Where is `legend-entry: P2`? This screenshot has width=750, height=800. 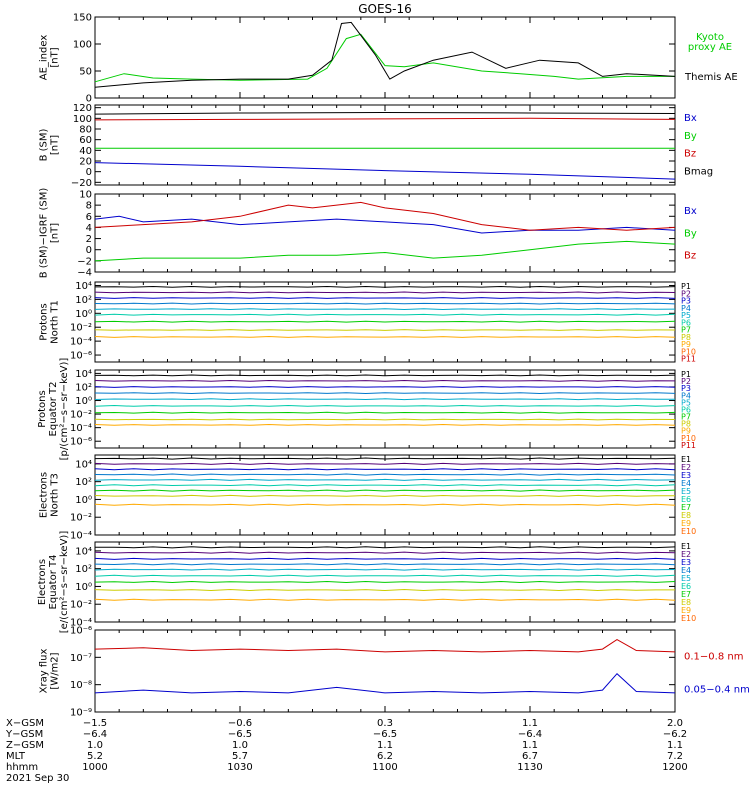 legend-entry: P2 is located at coordinates (686, 293).